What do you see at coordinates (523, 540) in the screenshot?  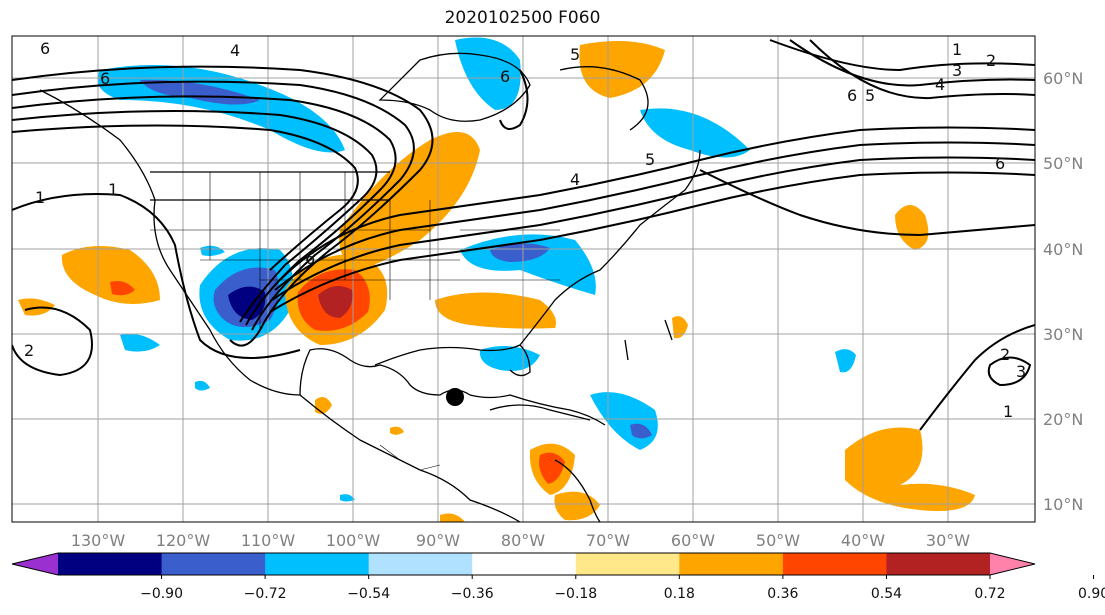 I see `longitude-label: 80°W` at bounding box center [523, 540].